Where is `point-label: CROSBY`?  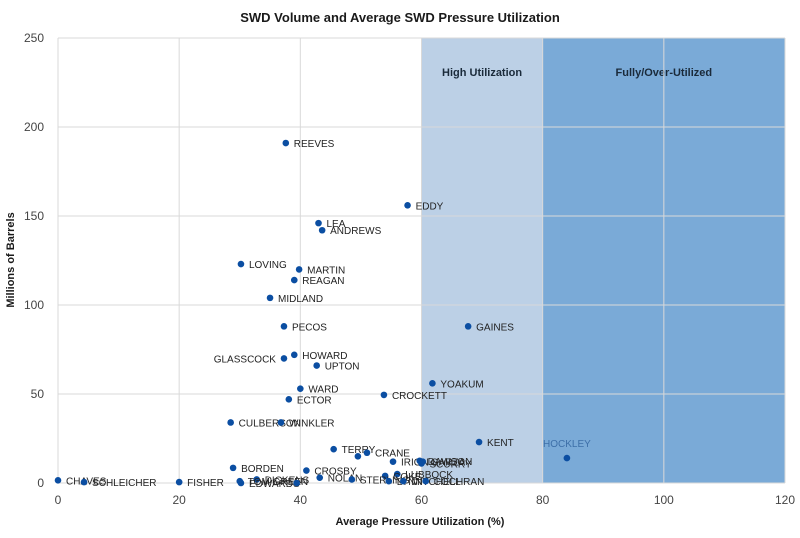
point-label: CROSBY is located at coordinates (335, 472).